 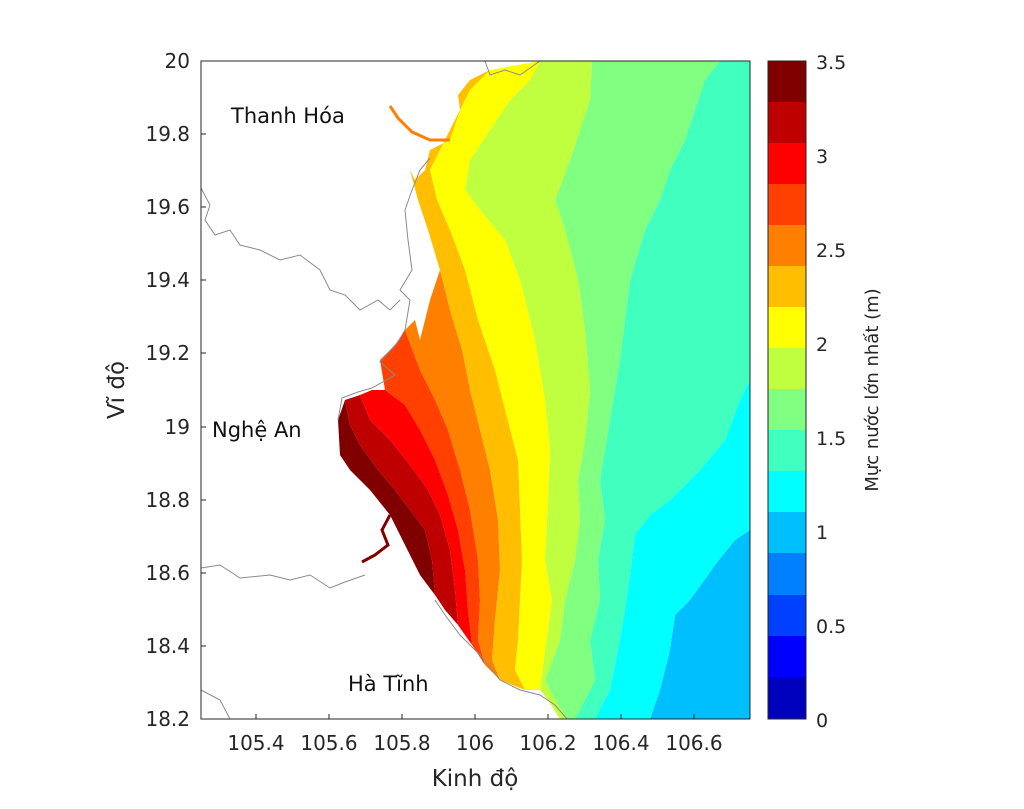 I want to click on band-max, so click(x=386, y=497).